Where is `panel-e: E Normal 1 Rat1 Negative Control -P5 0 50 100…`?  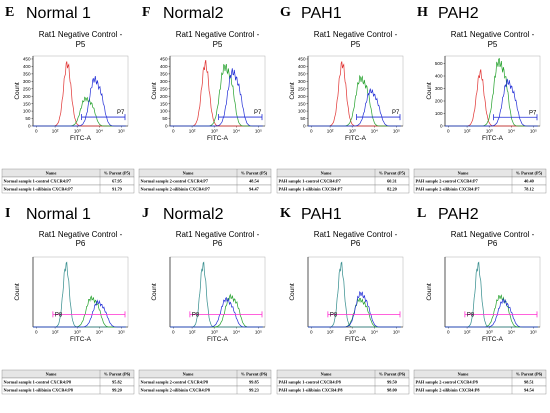 panel-e: E Normal 1 Rat1 Negative Control -P5 0 50 100… is located at coordinates (68, 99).